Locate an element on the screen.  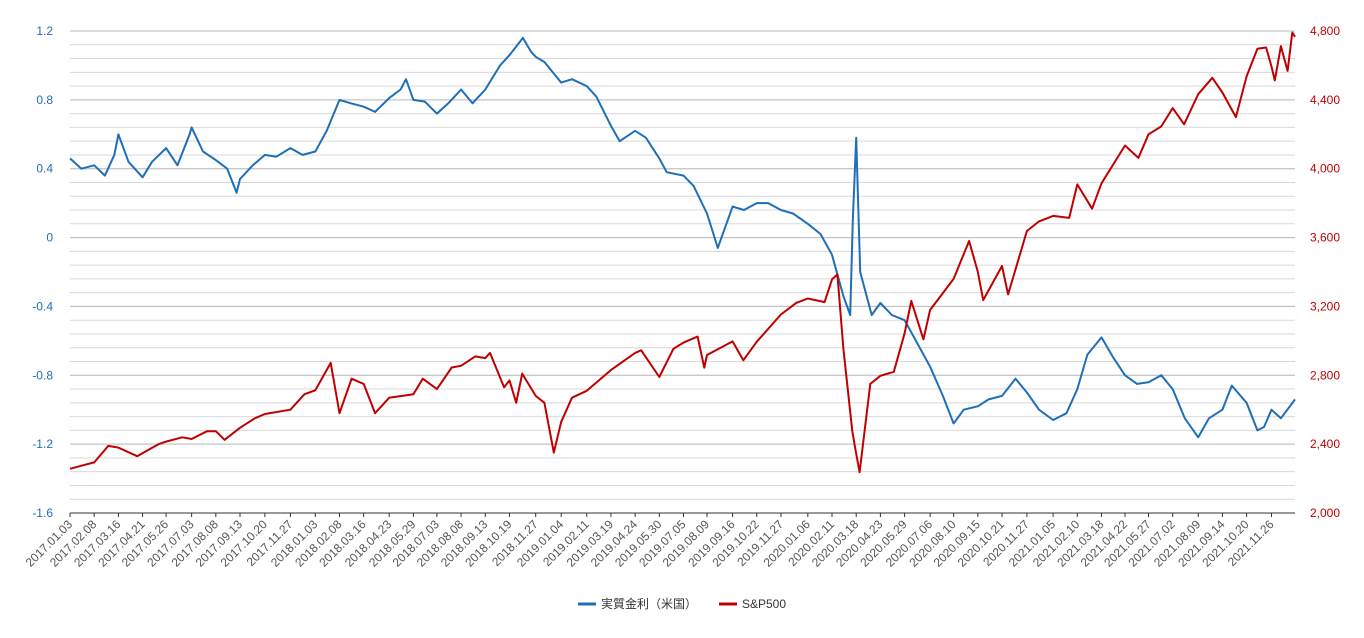
left-tick-label: -0.8 is located at coordinates (42, 375).